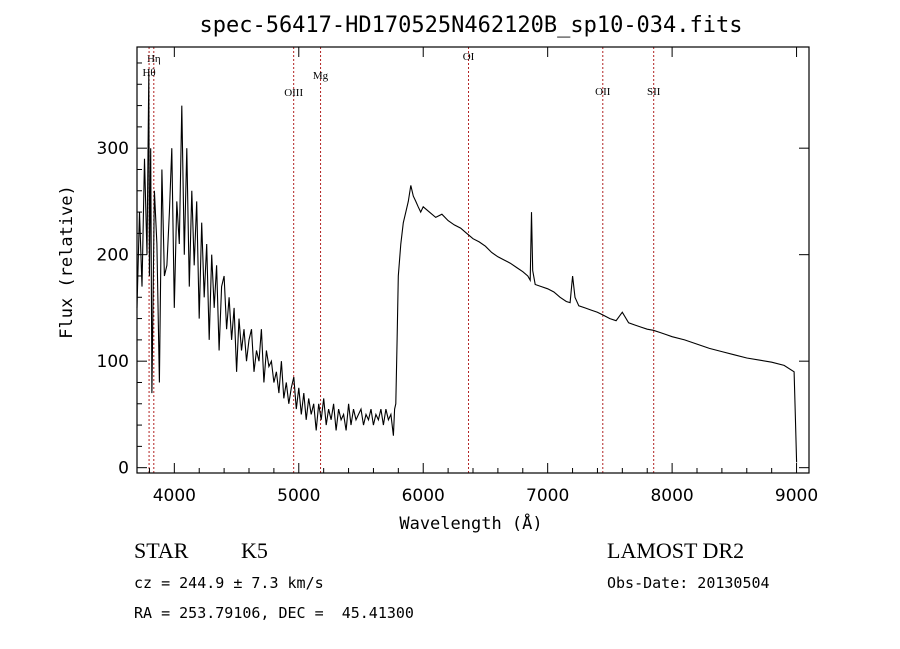  Describe the element at coordinates (423, 496) in the screenshot. I see `x-tick-label-2: 6000` at that location.